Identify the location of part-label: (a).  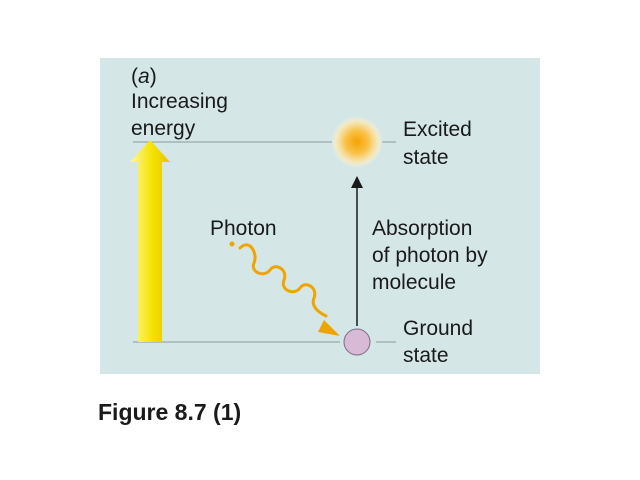
(144, 76).